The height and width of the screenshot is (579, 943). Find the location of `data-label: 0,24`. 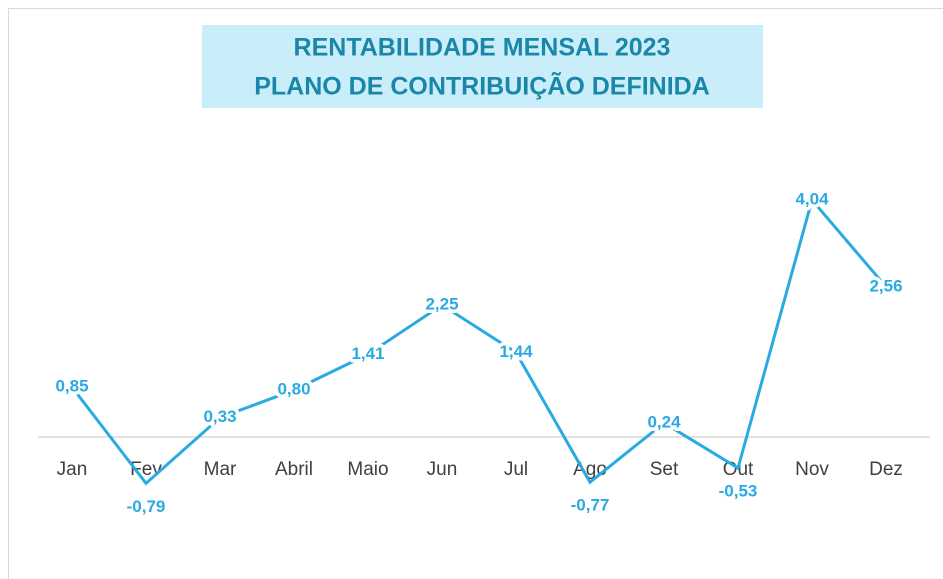

data-label: 0,24 is located at coordinates (664, 421).